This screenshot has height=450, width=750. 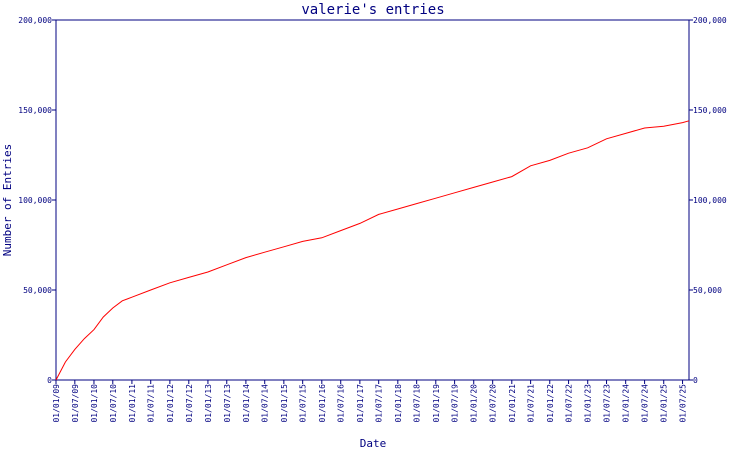 What do you see at coordinates (189, 403) in the screenshot?
I see `x-tick-label: 01/07/12` at bounding box center [189, 403].